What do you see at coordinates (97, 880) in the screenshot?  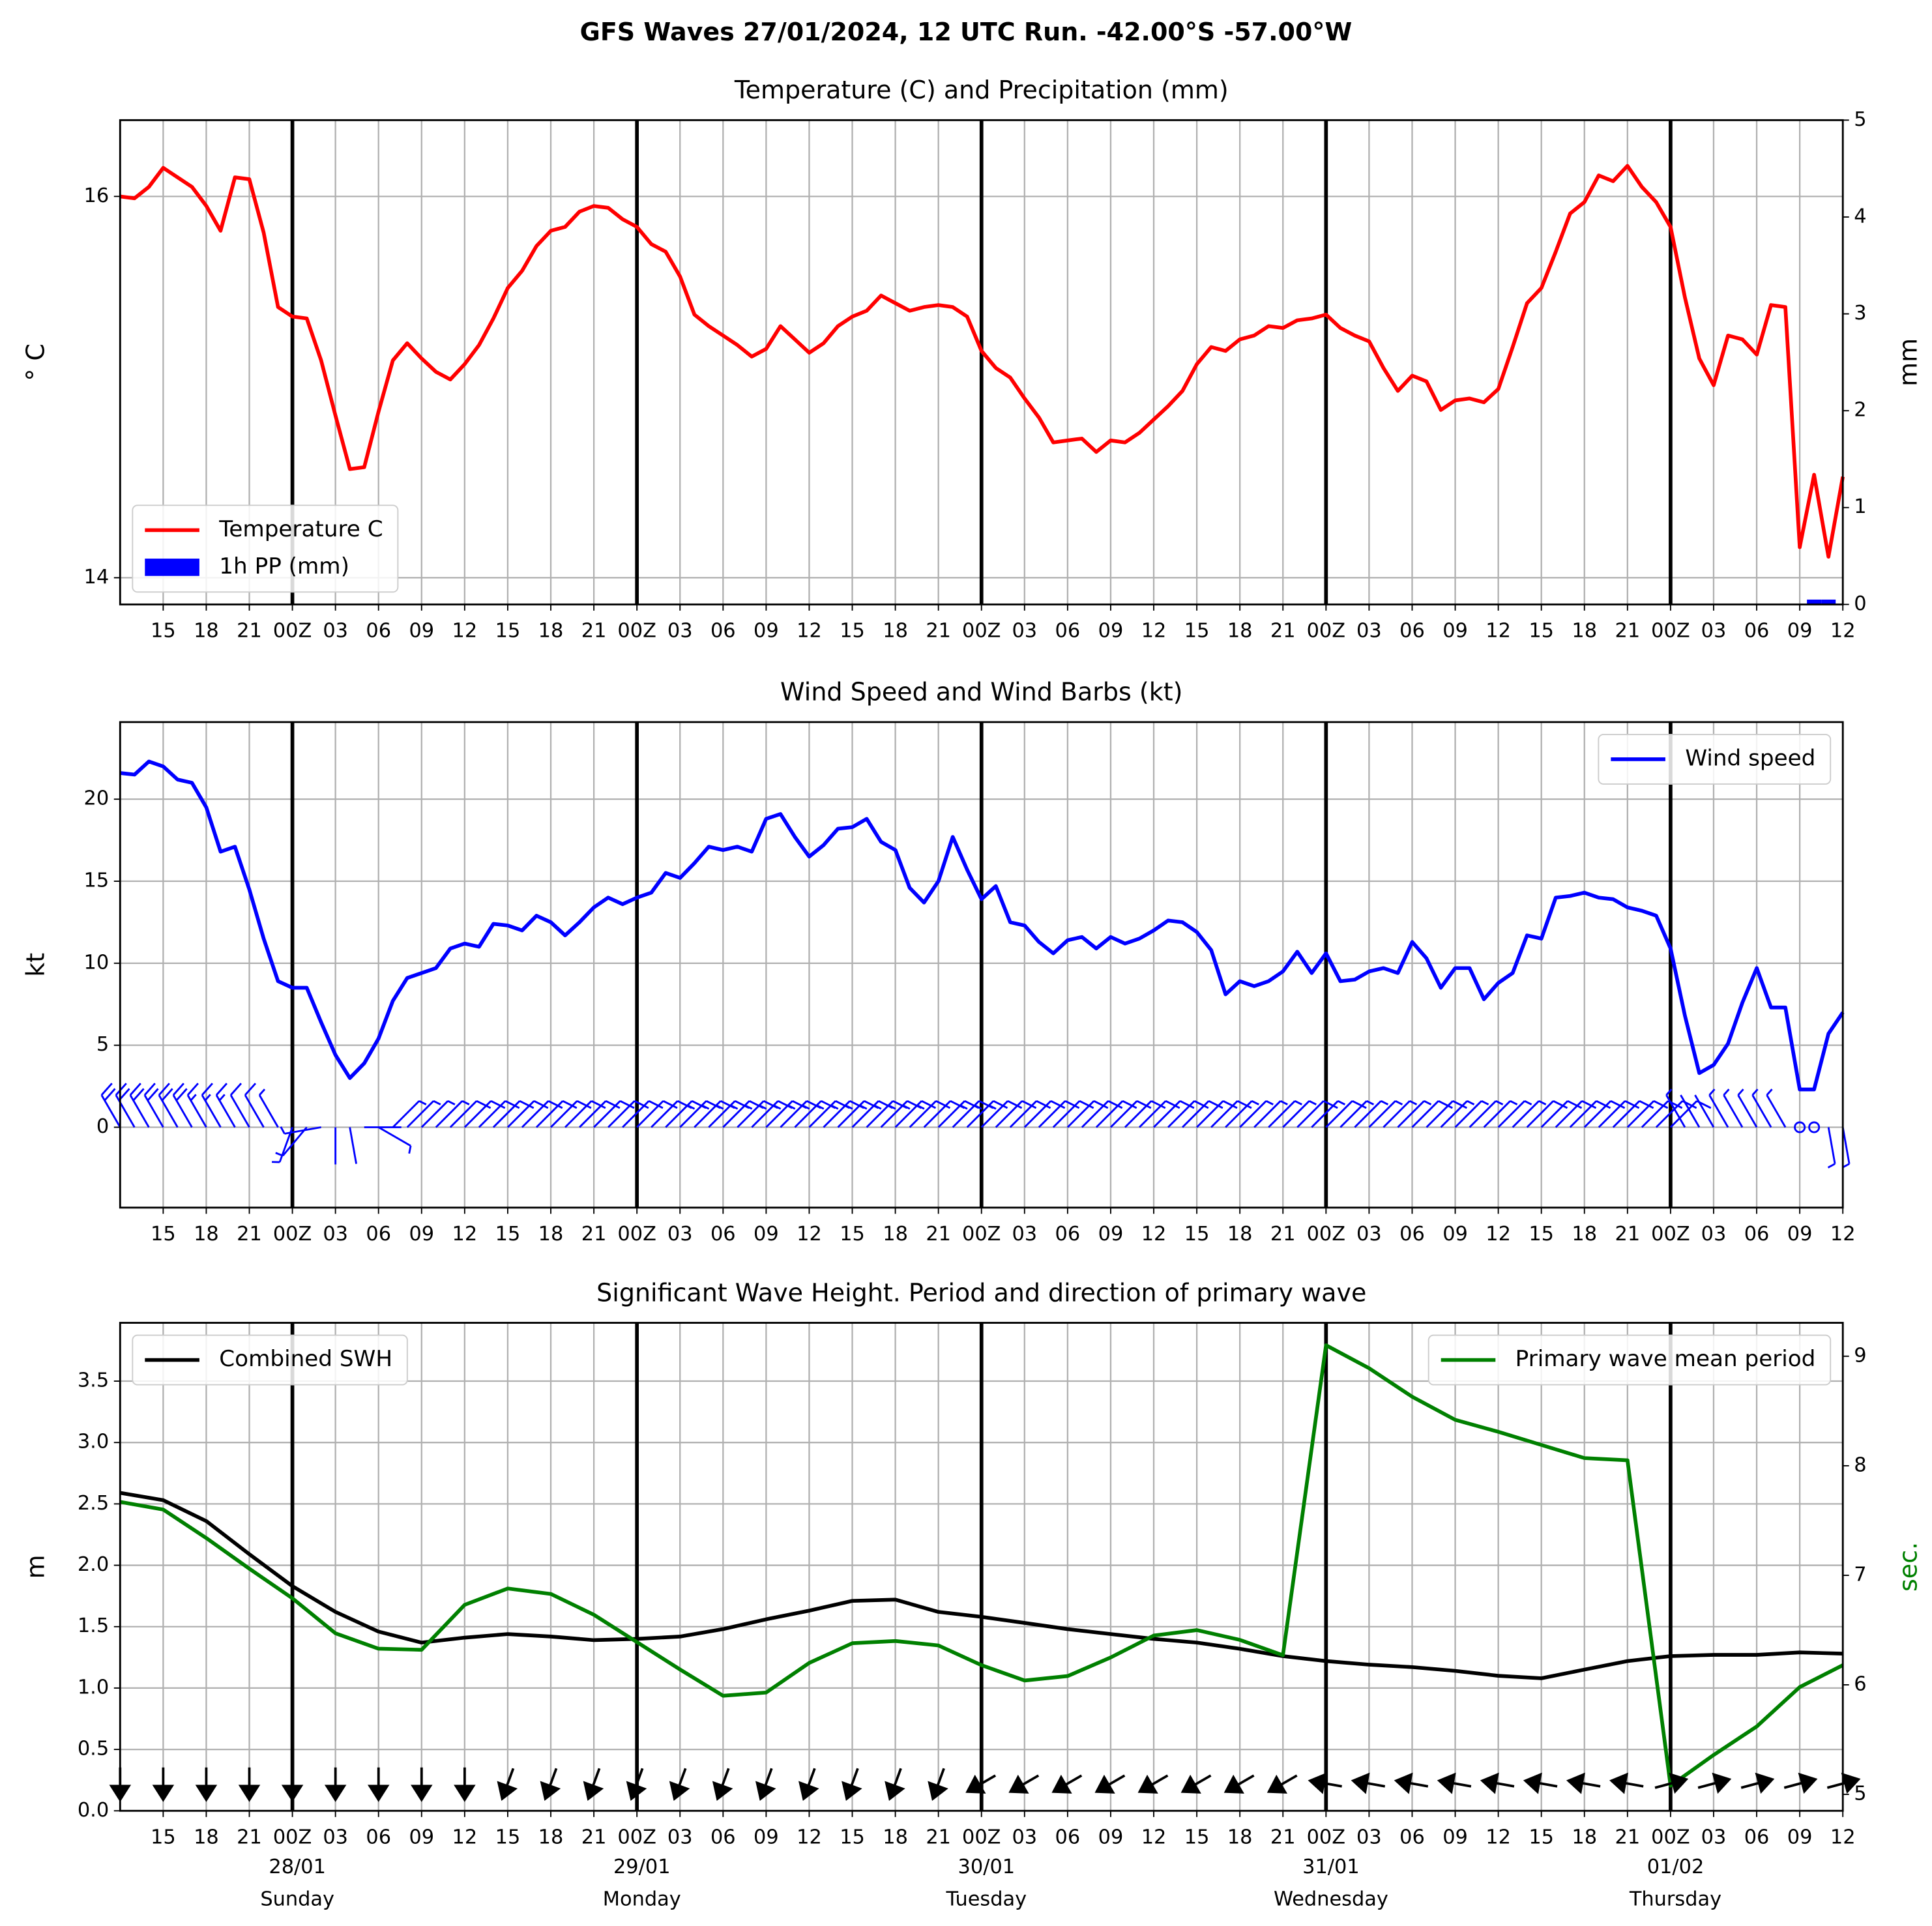 I see `y-tick-label: 15` at bounding box center [97, 880].